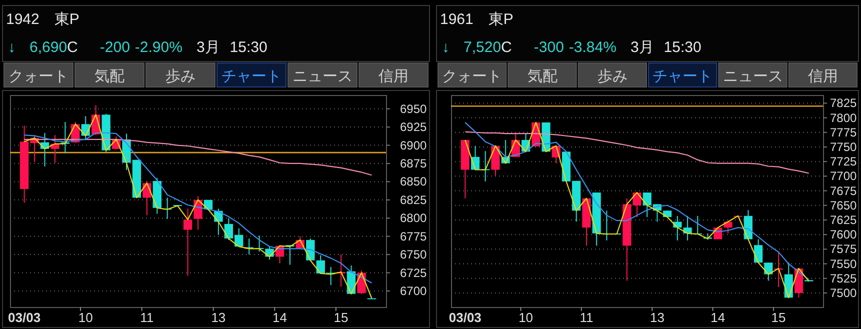 The width and height of the screenshot is (861, 329). Describe the element at coordinates (477, 19) in the screenshot. I see `chart-title: 1961 東P` at that location.